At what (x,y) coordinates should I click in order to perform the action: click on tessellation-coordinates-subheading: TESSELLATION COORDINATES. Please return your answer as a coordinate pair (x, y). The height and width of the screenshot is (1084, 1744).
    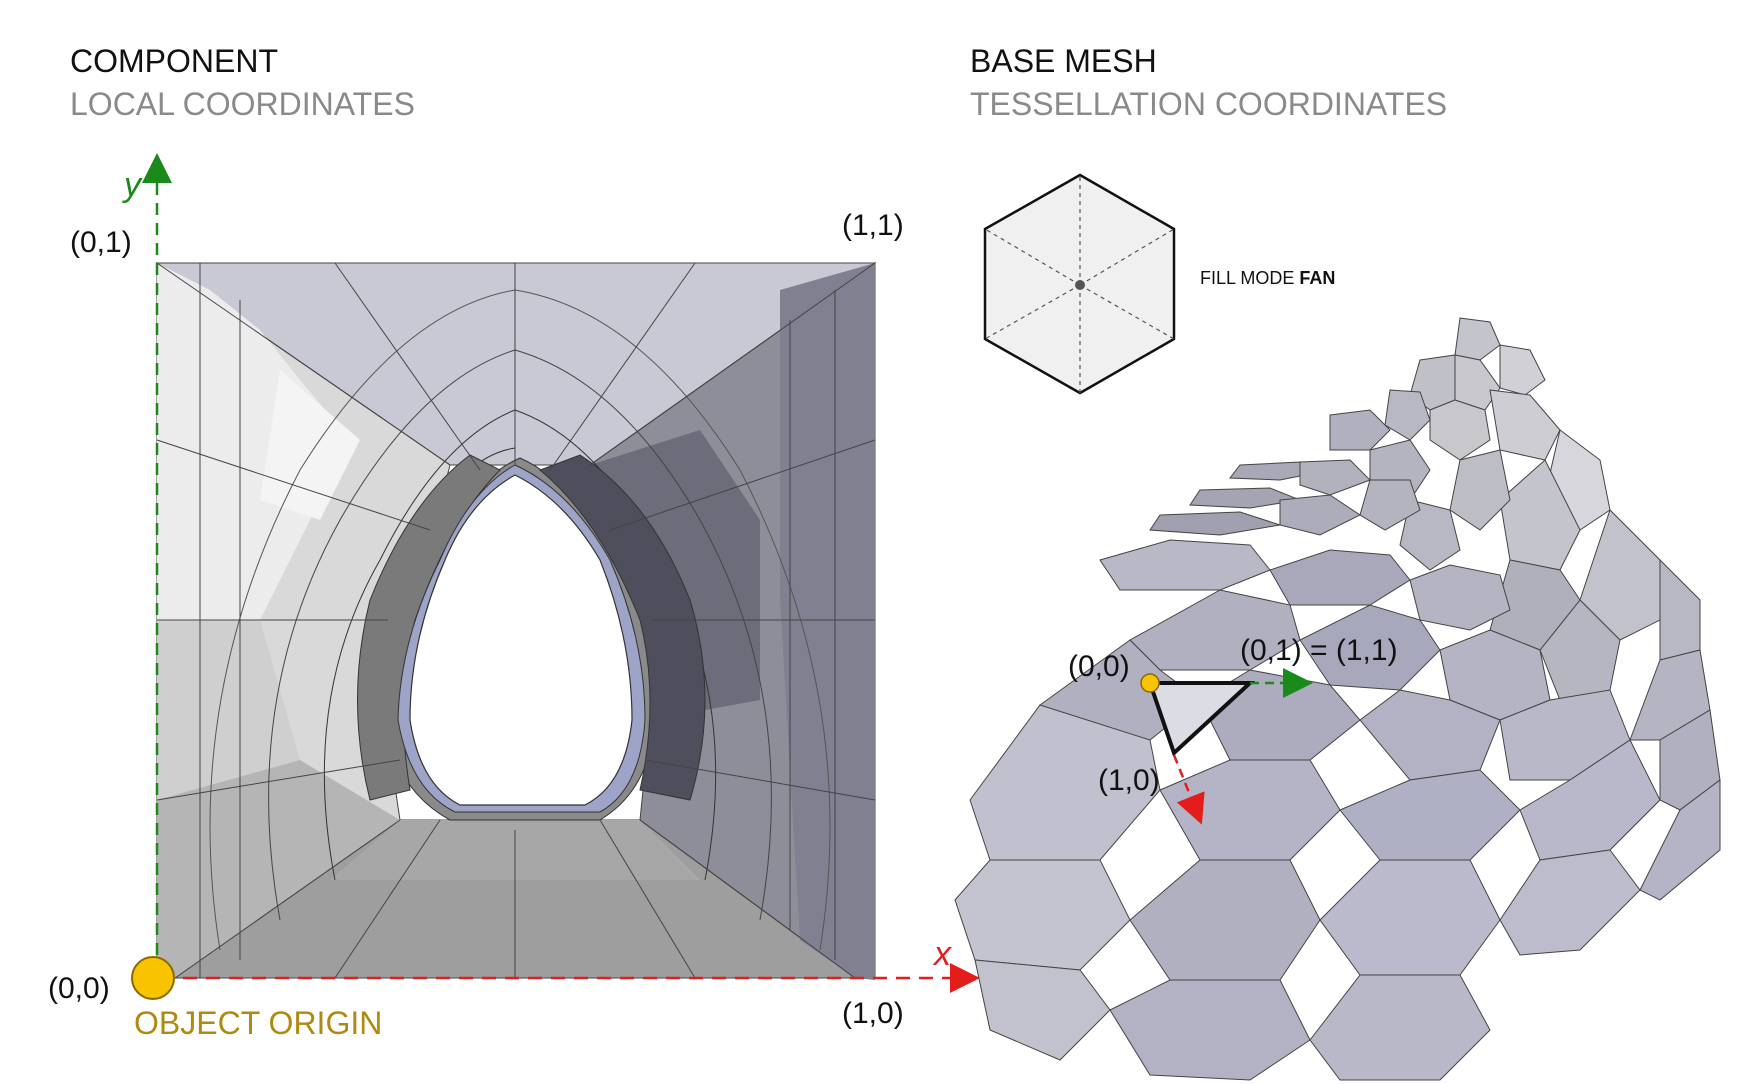
    Looking at the image, I should click on (1208, 104).